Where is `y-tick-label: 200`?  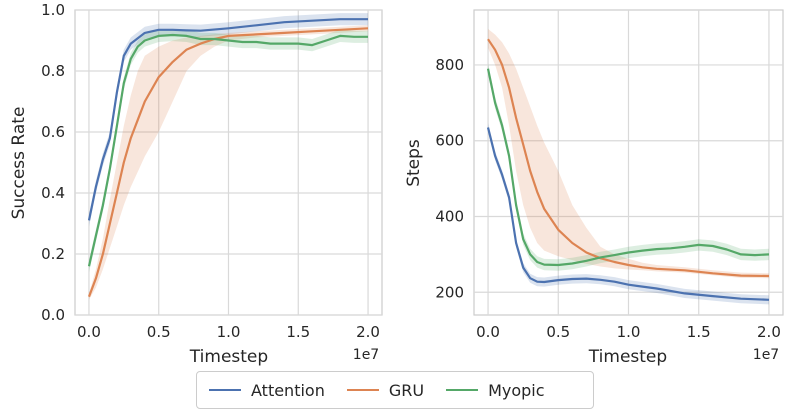 y-tick-label: 200 is located at coordinates (449, 292).